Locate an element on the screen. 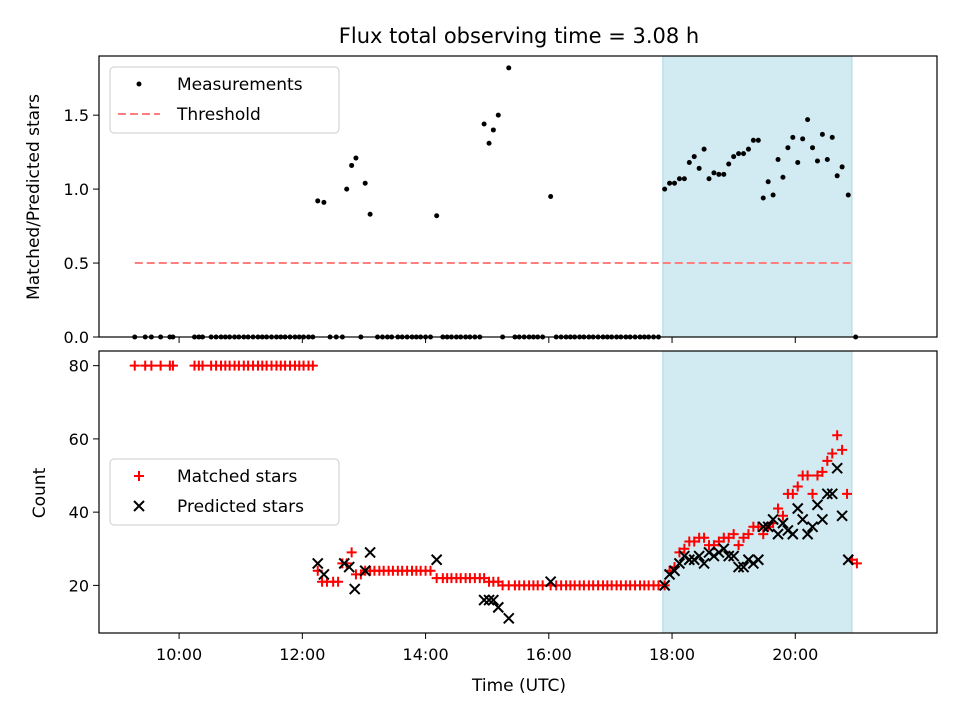 The height and width of the screenshot is (720, 960). top-y-axis-label: Matched/Predicted stars is located at coordinates (34, 197).